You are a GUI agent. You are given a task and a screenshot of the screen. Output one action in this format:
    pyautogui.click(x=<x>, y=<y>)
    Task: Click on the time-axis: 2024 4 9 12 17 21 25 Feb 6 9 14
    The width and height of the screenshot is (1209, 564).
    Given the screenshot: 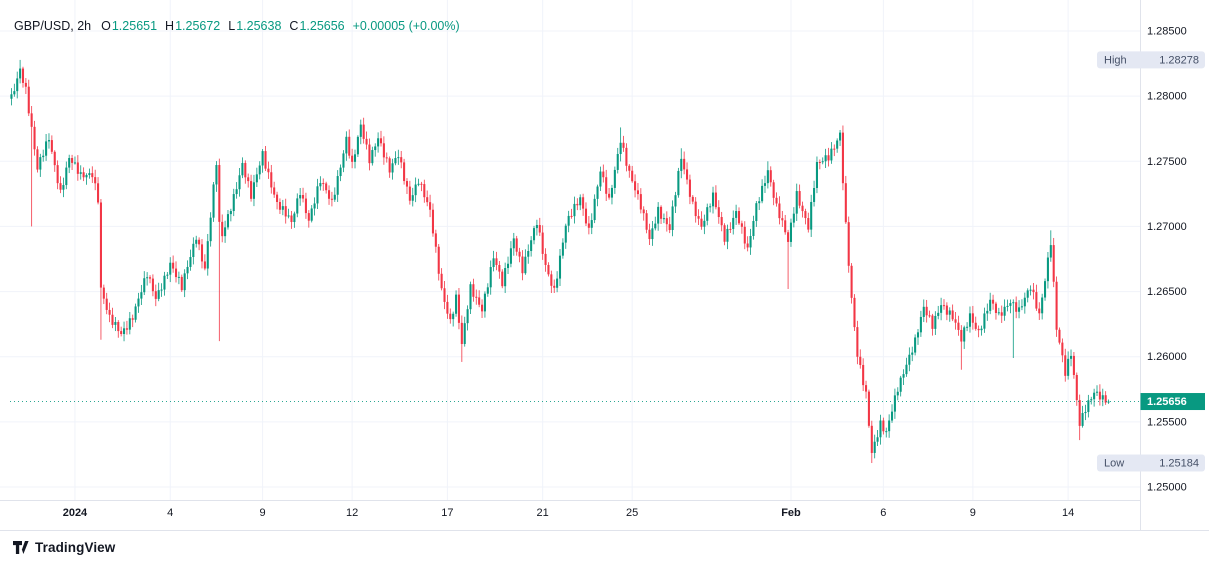 What is the action you would take?
    pyautogui.click(x=569, y=513)
    